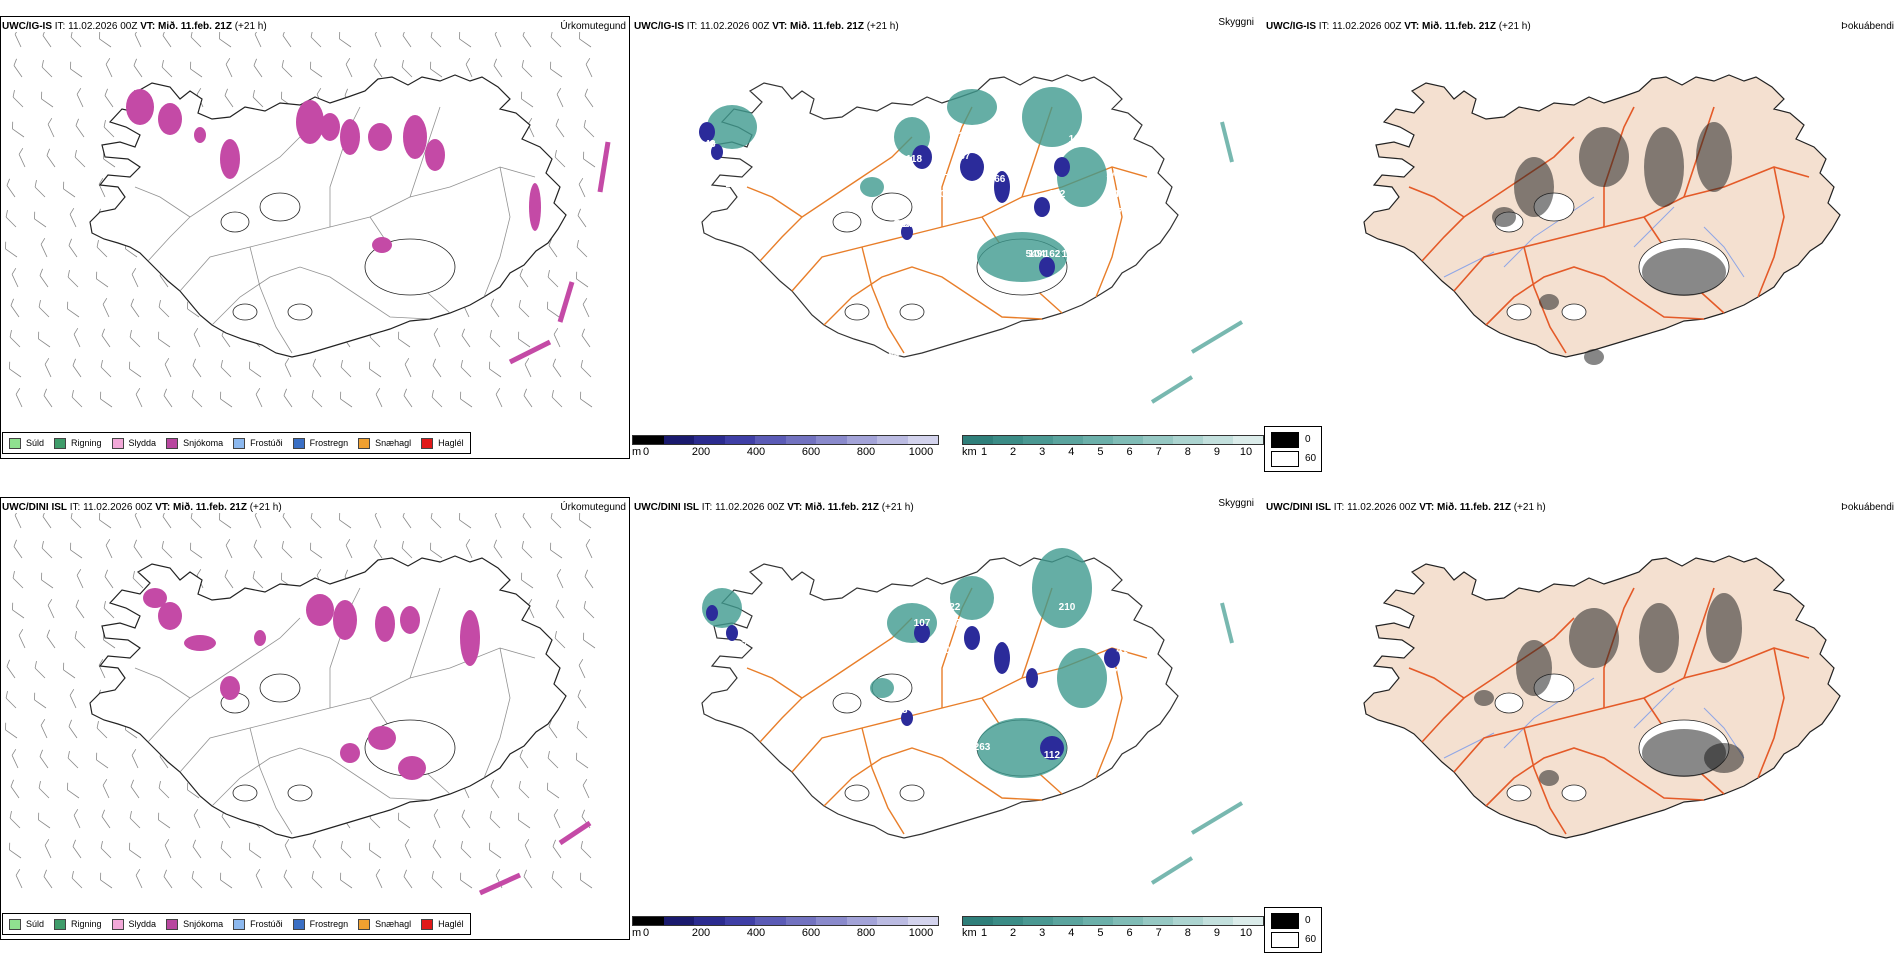 The height and width of the screenshot is (953, 1900). I want to click on lead-time: (+21 h), so click(897, 507).